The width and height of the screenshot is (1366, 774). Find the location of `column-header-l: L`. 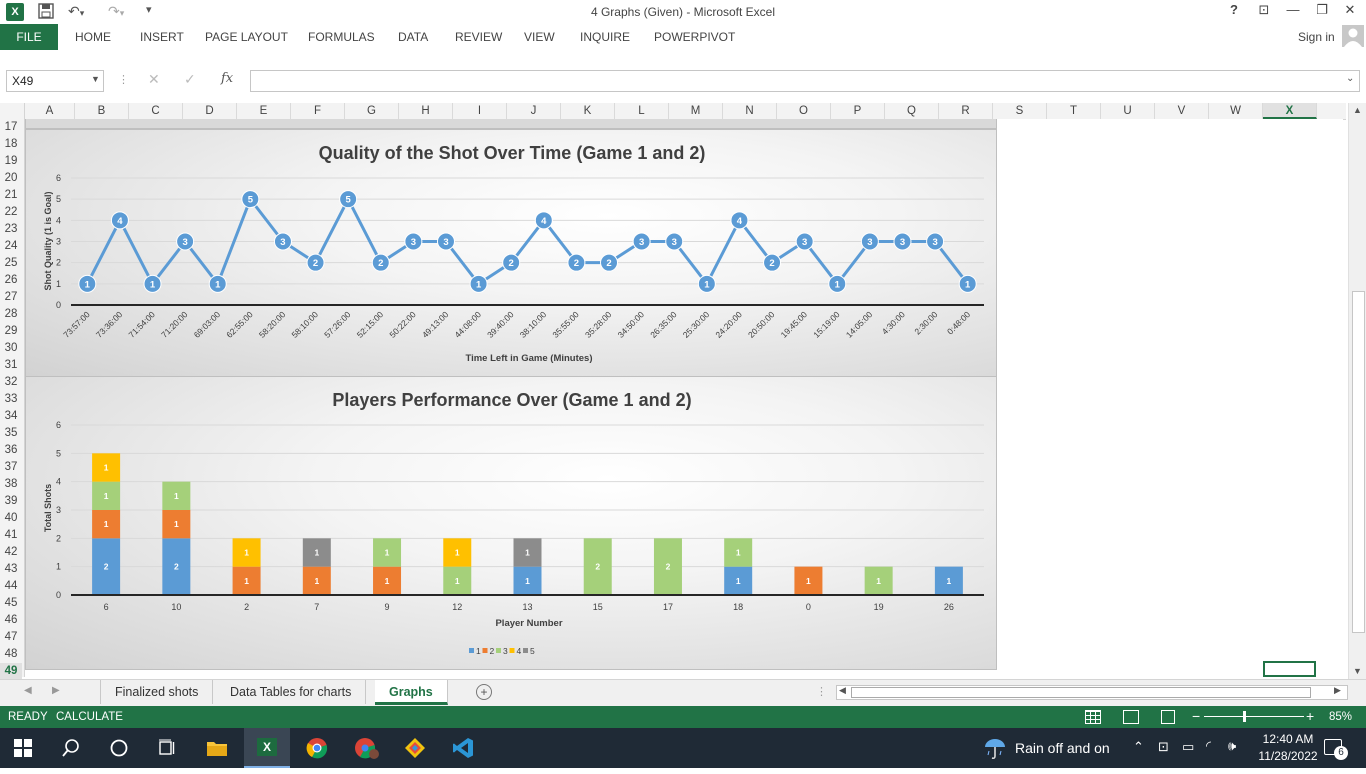

column-header-l: L is located at coordinates (642, 111).